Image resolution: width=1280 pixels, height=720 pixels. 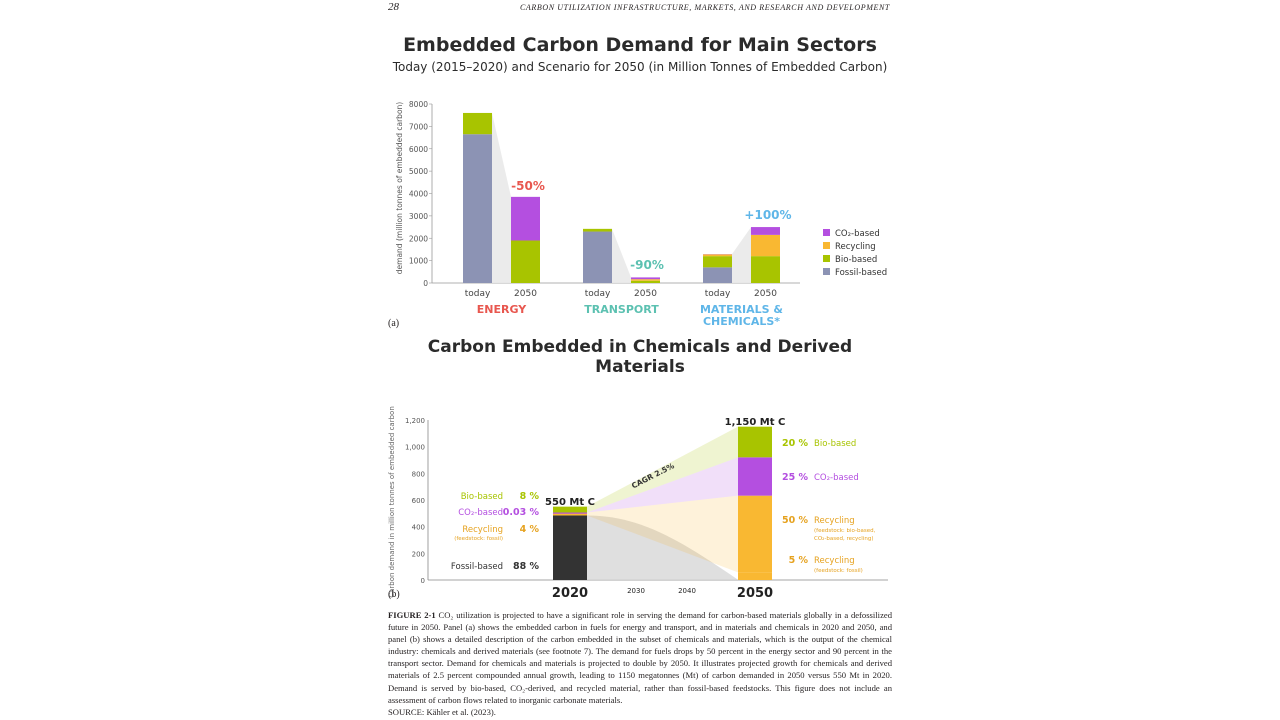 What do you see at coordinates (418, 216) in the screenshot?
I see `y-tick-label: 3000` at bounding box center [418, 216].